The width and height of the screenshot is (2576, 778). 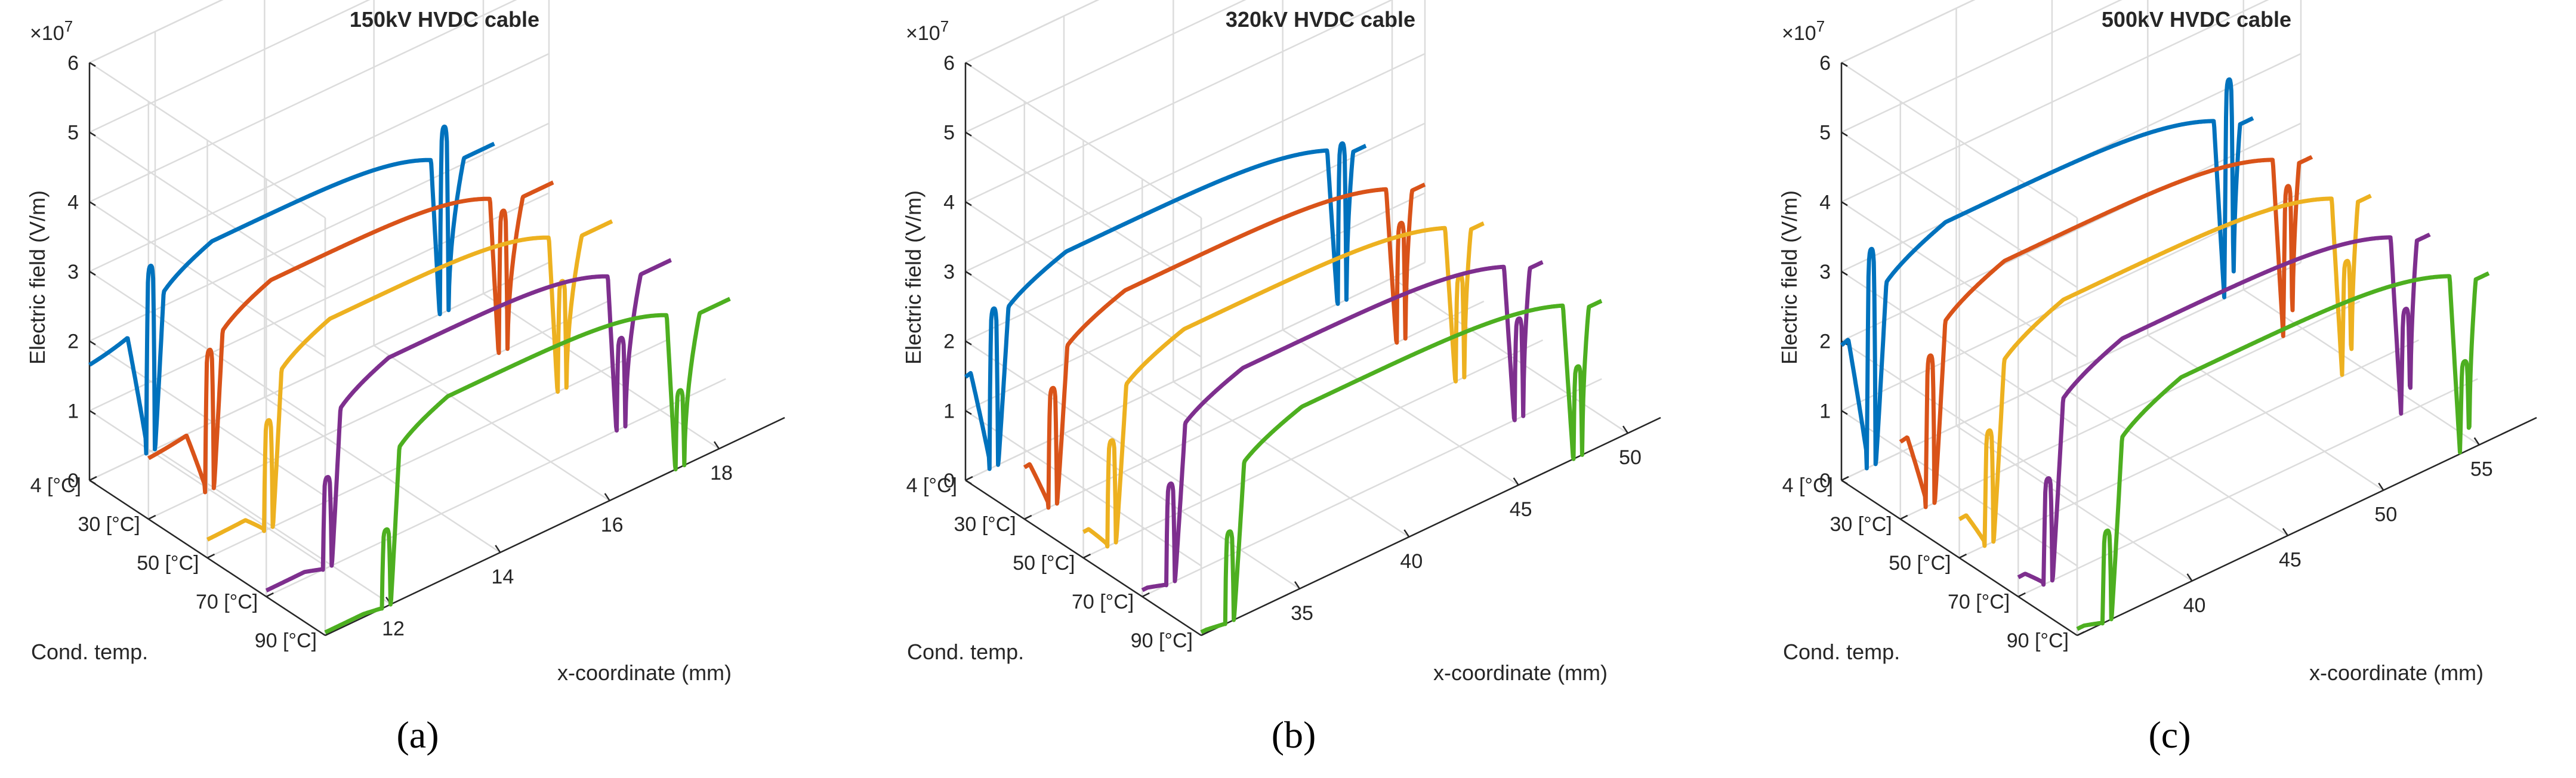 What do you see at coordinates (949, 133) in the screenshot?
I see `z-tick-label: 5` at bounding box center [949, 133].